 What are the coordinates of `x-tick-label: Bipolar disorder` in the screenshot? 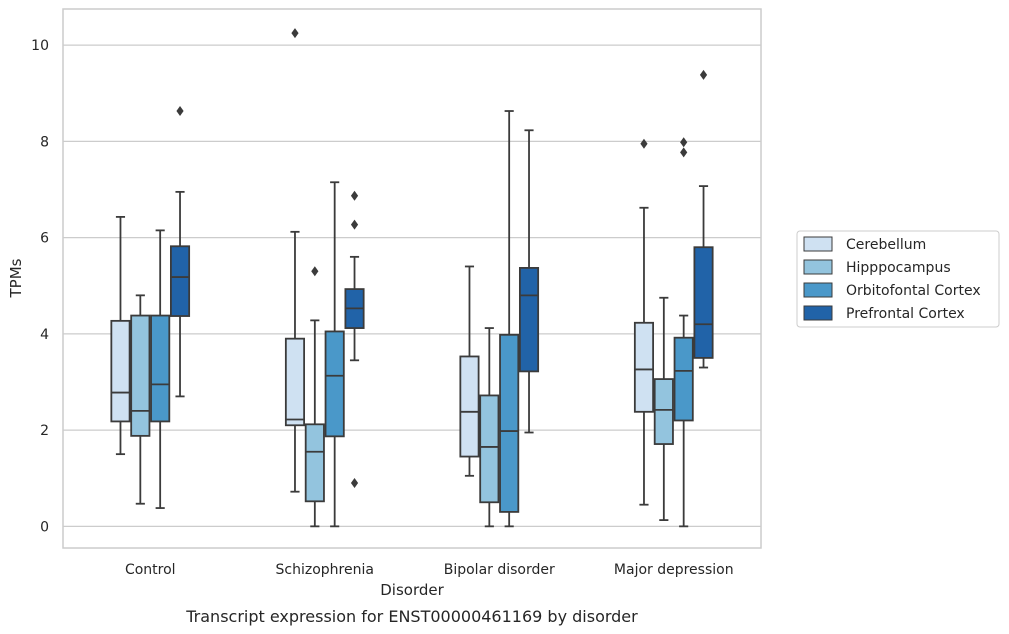 It's located at (499, 570).